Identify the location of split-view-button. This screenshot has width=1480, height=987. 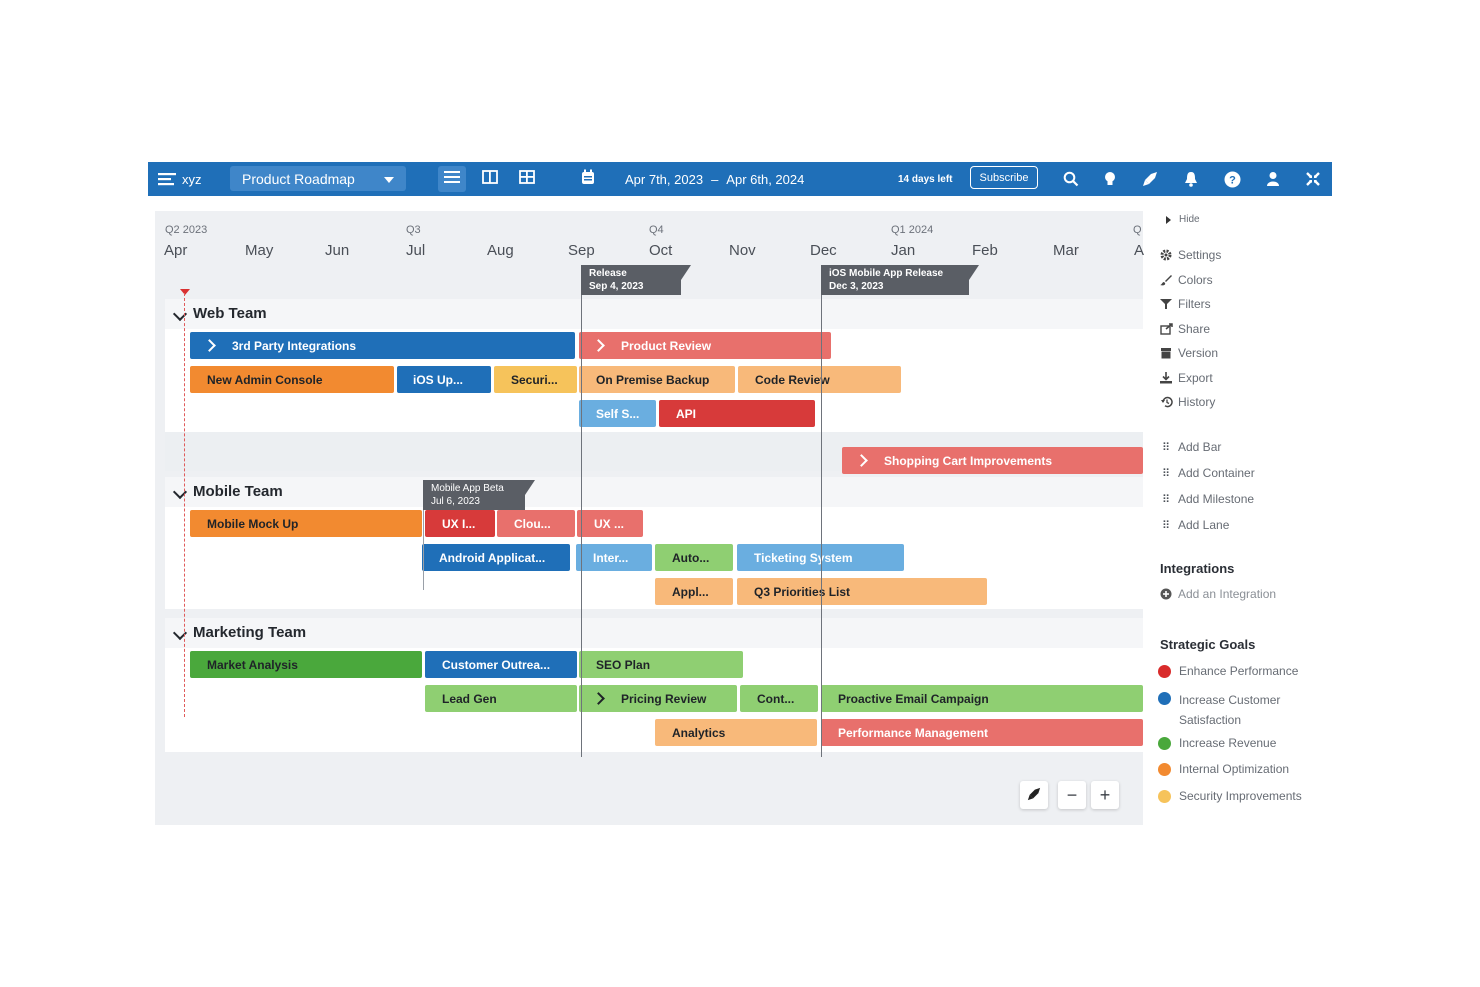
(490, 179).